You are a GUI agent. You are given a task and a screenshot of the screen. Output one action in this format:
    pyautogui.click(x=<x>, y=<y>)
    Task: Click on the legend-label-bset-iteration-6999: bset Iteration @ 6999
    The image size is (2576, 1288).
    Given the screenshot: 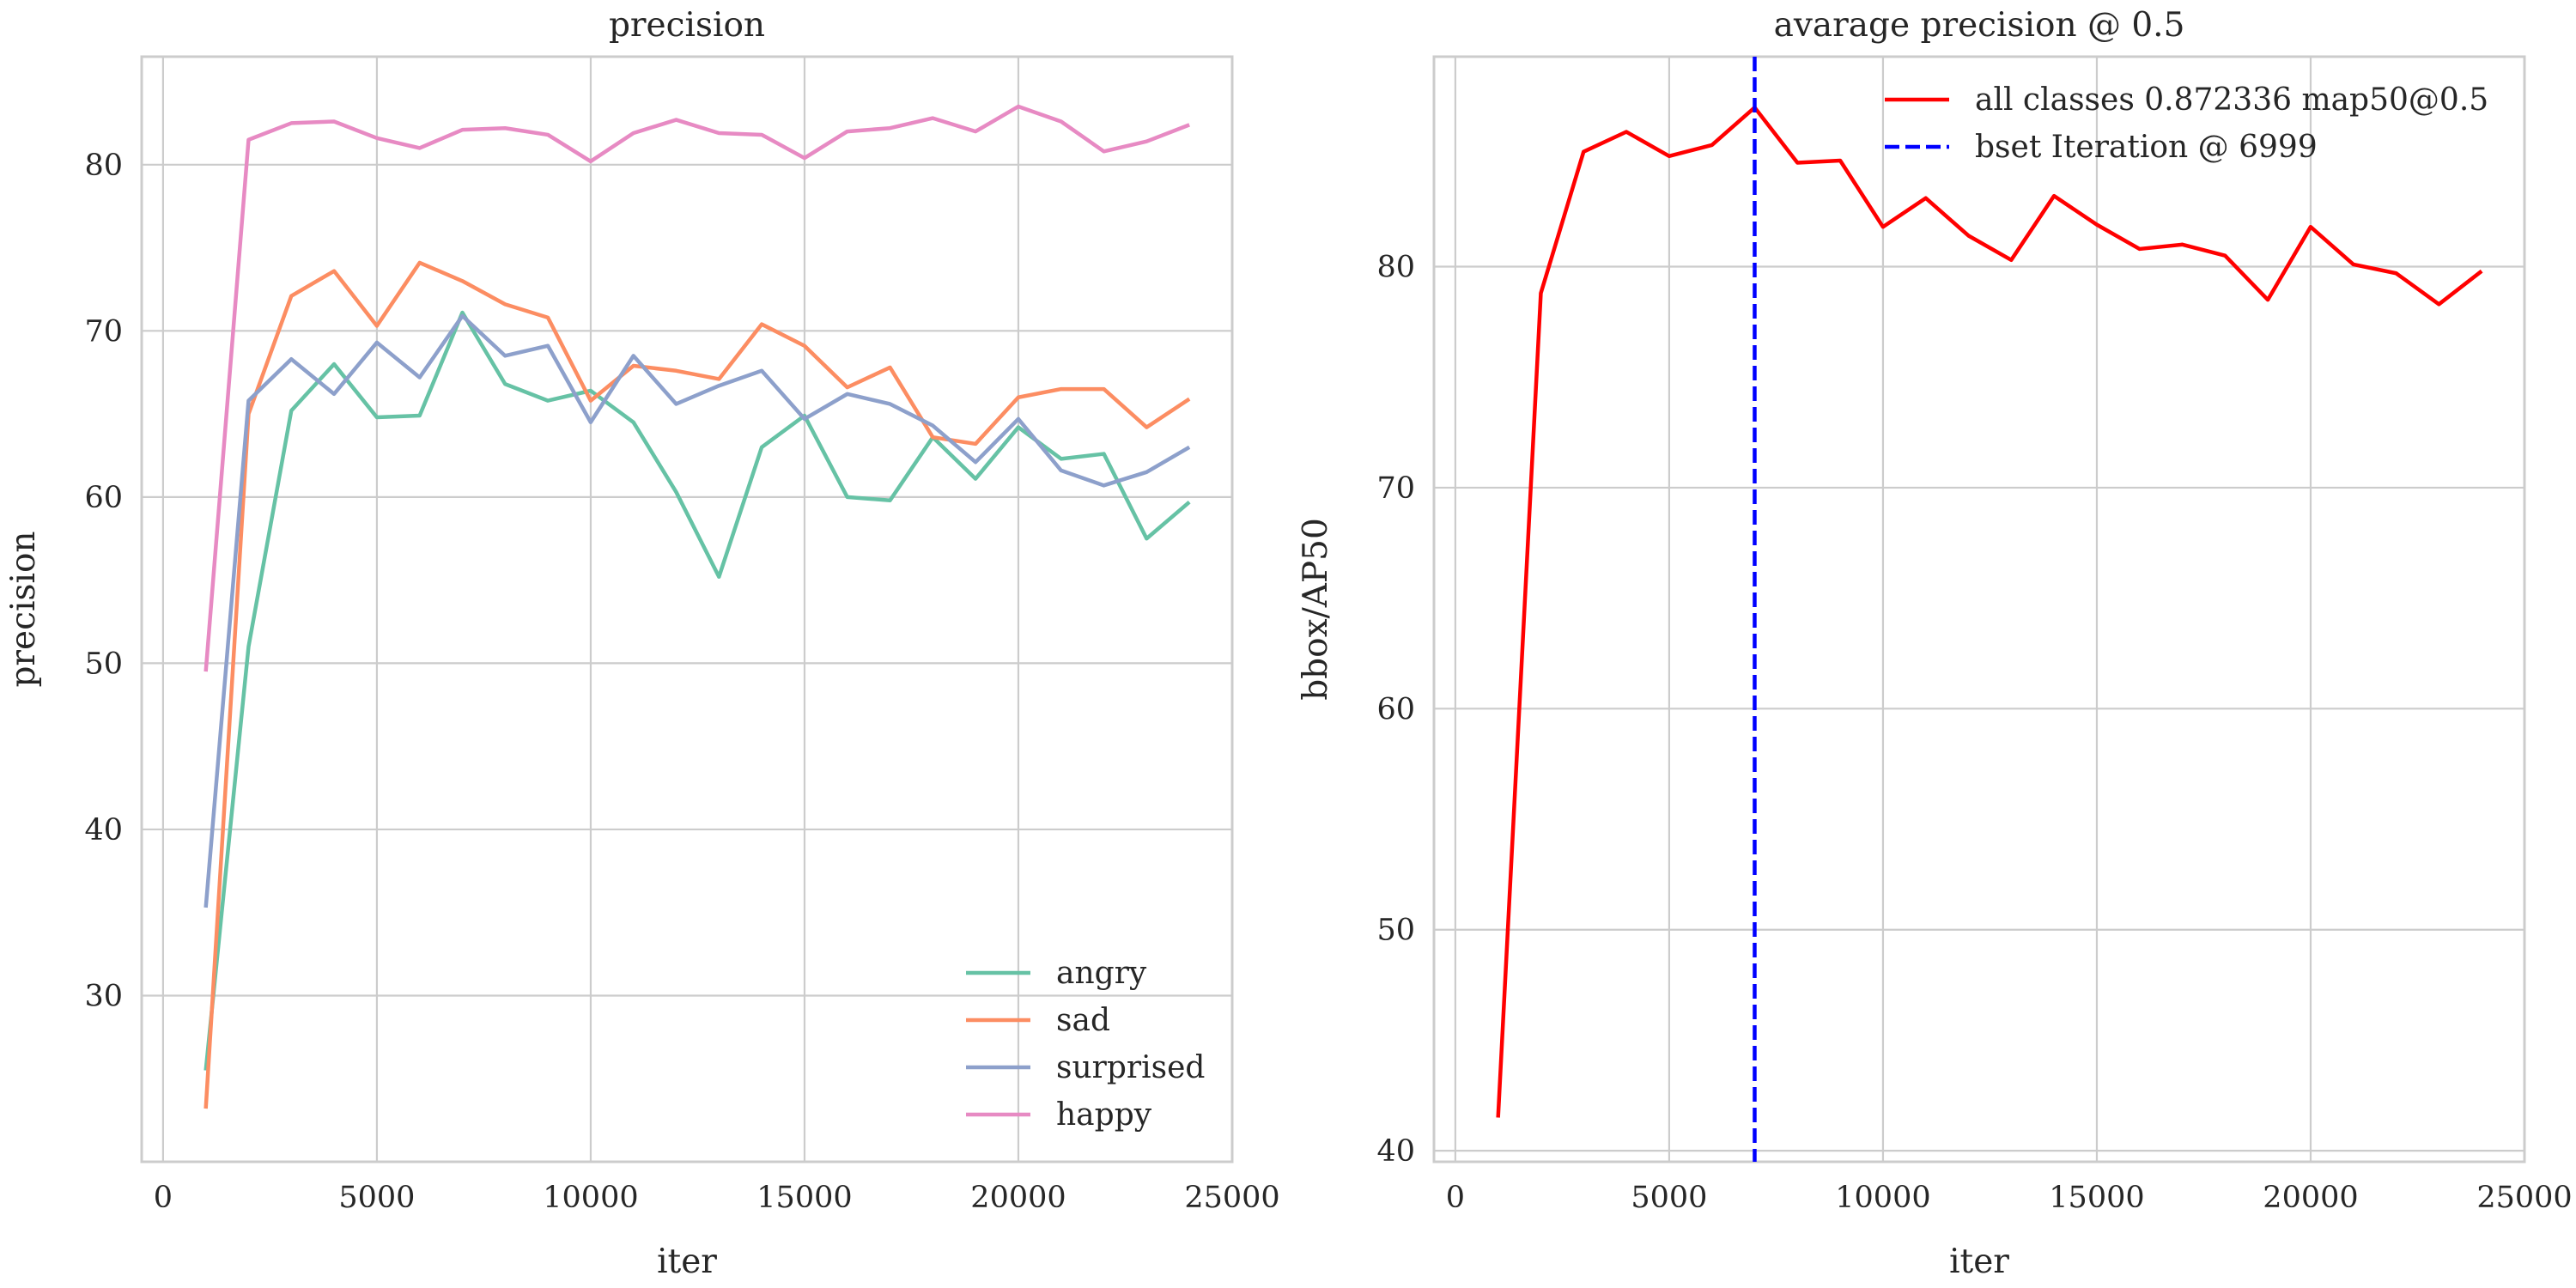 What is the action you would take?
    pyautogui.click(x=2146, y=148)
    